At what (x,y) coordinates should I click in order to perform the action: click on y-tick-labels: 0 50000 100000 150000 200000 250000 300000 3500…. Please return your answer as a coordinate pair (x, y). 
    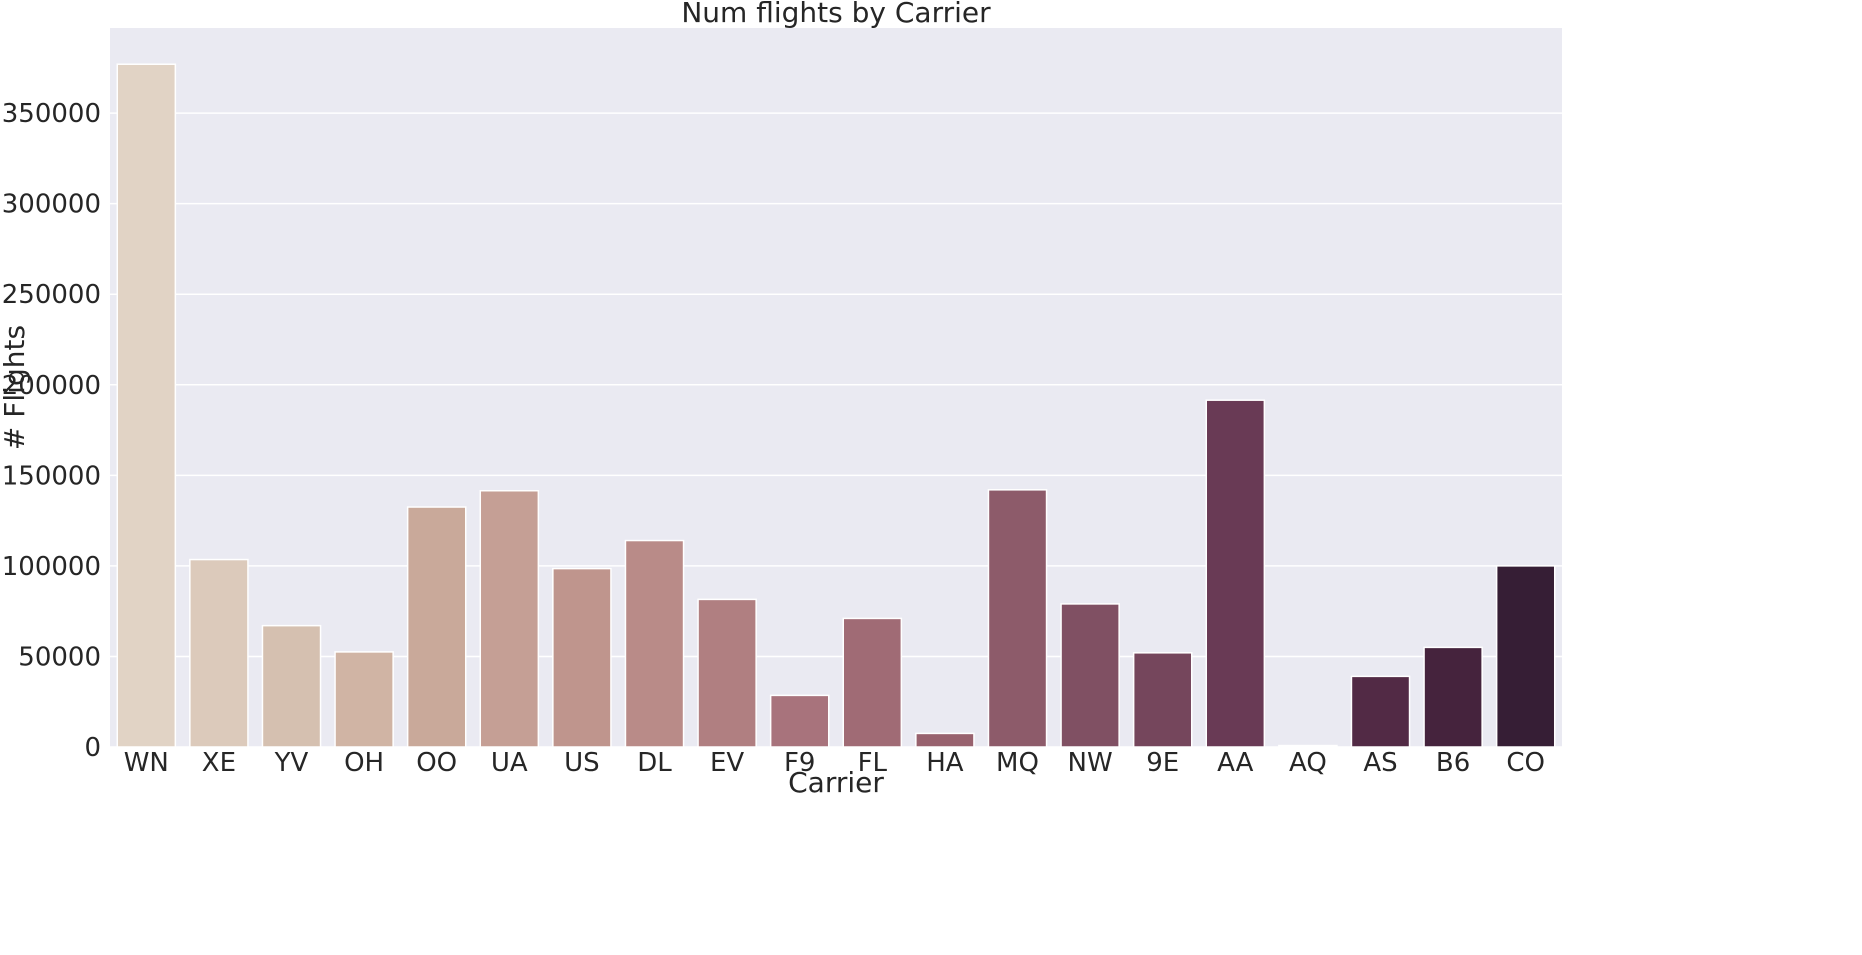
    Looking at the image, I should click on (51, 431).